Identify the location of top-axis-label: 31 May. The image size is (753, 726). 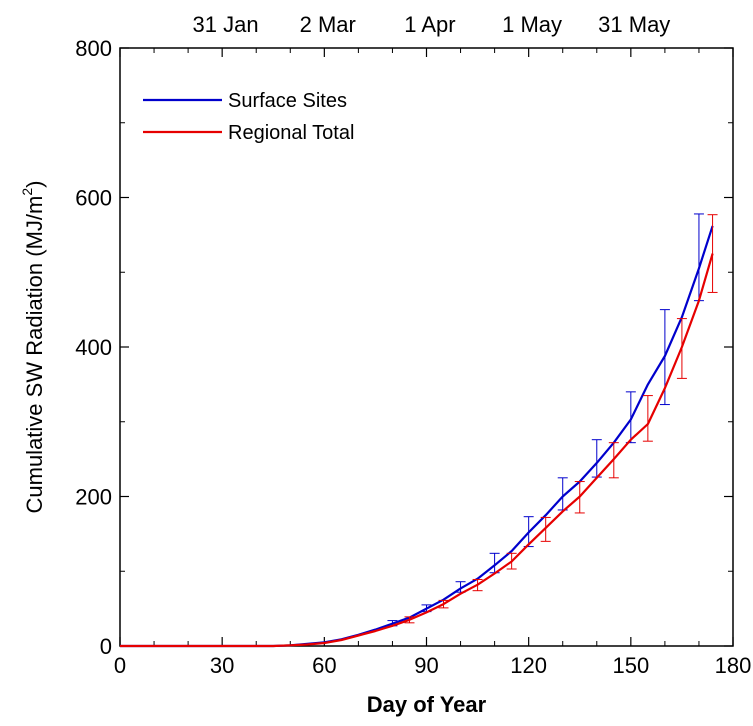
(634, 24).